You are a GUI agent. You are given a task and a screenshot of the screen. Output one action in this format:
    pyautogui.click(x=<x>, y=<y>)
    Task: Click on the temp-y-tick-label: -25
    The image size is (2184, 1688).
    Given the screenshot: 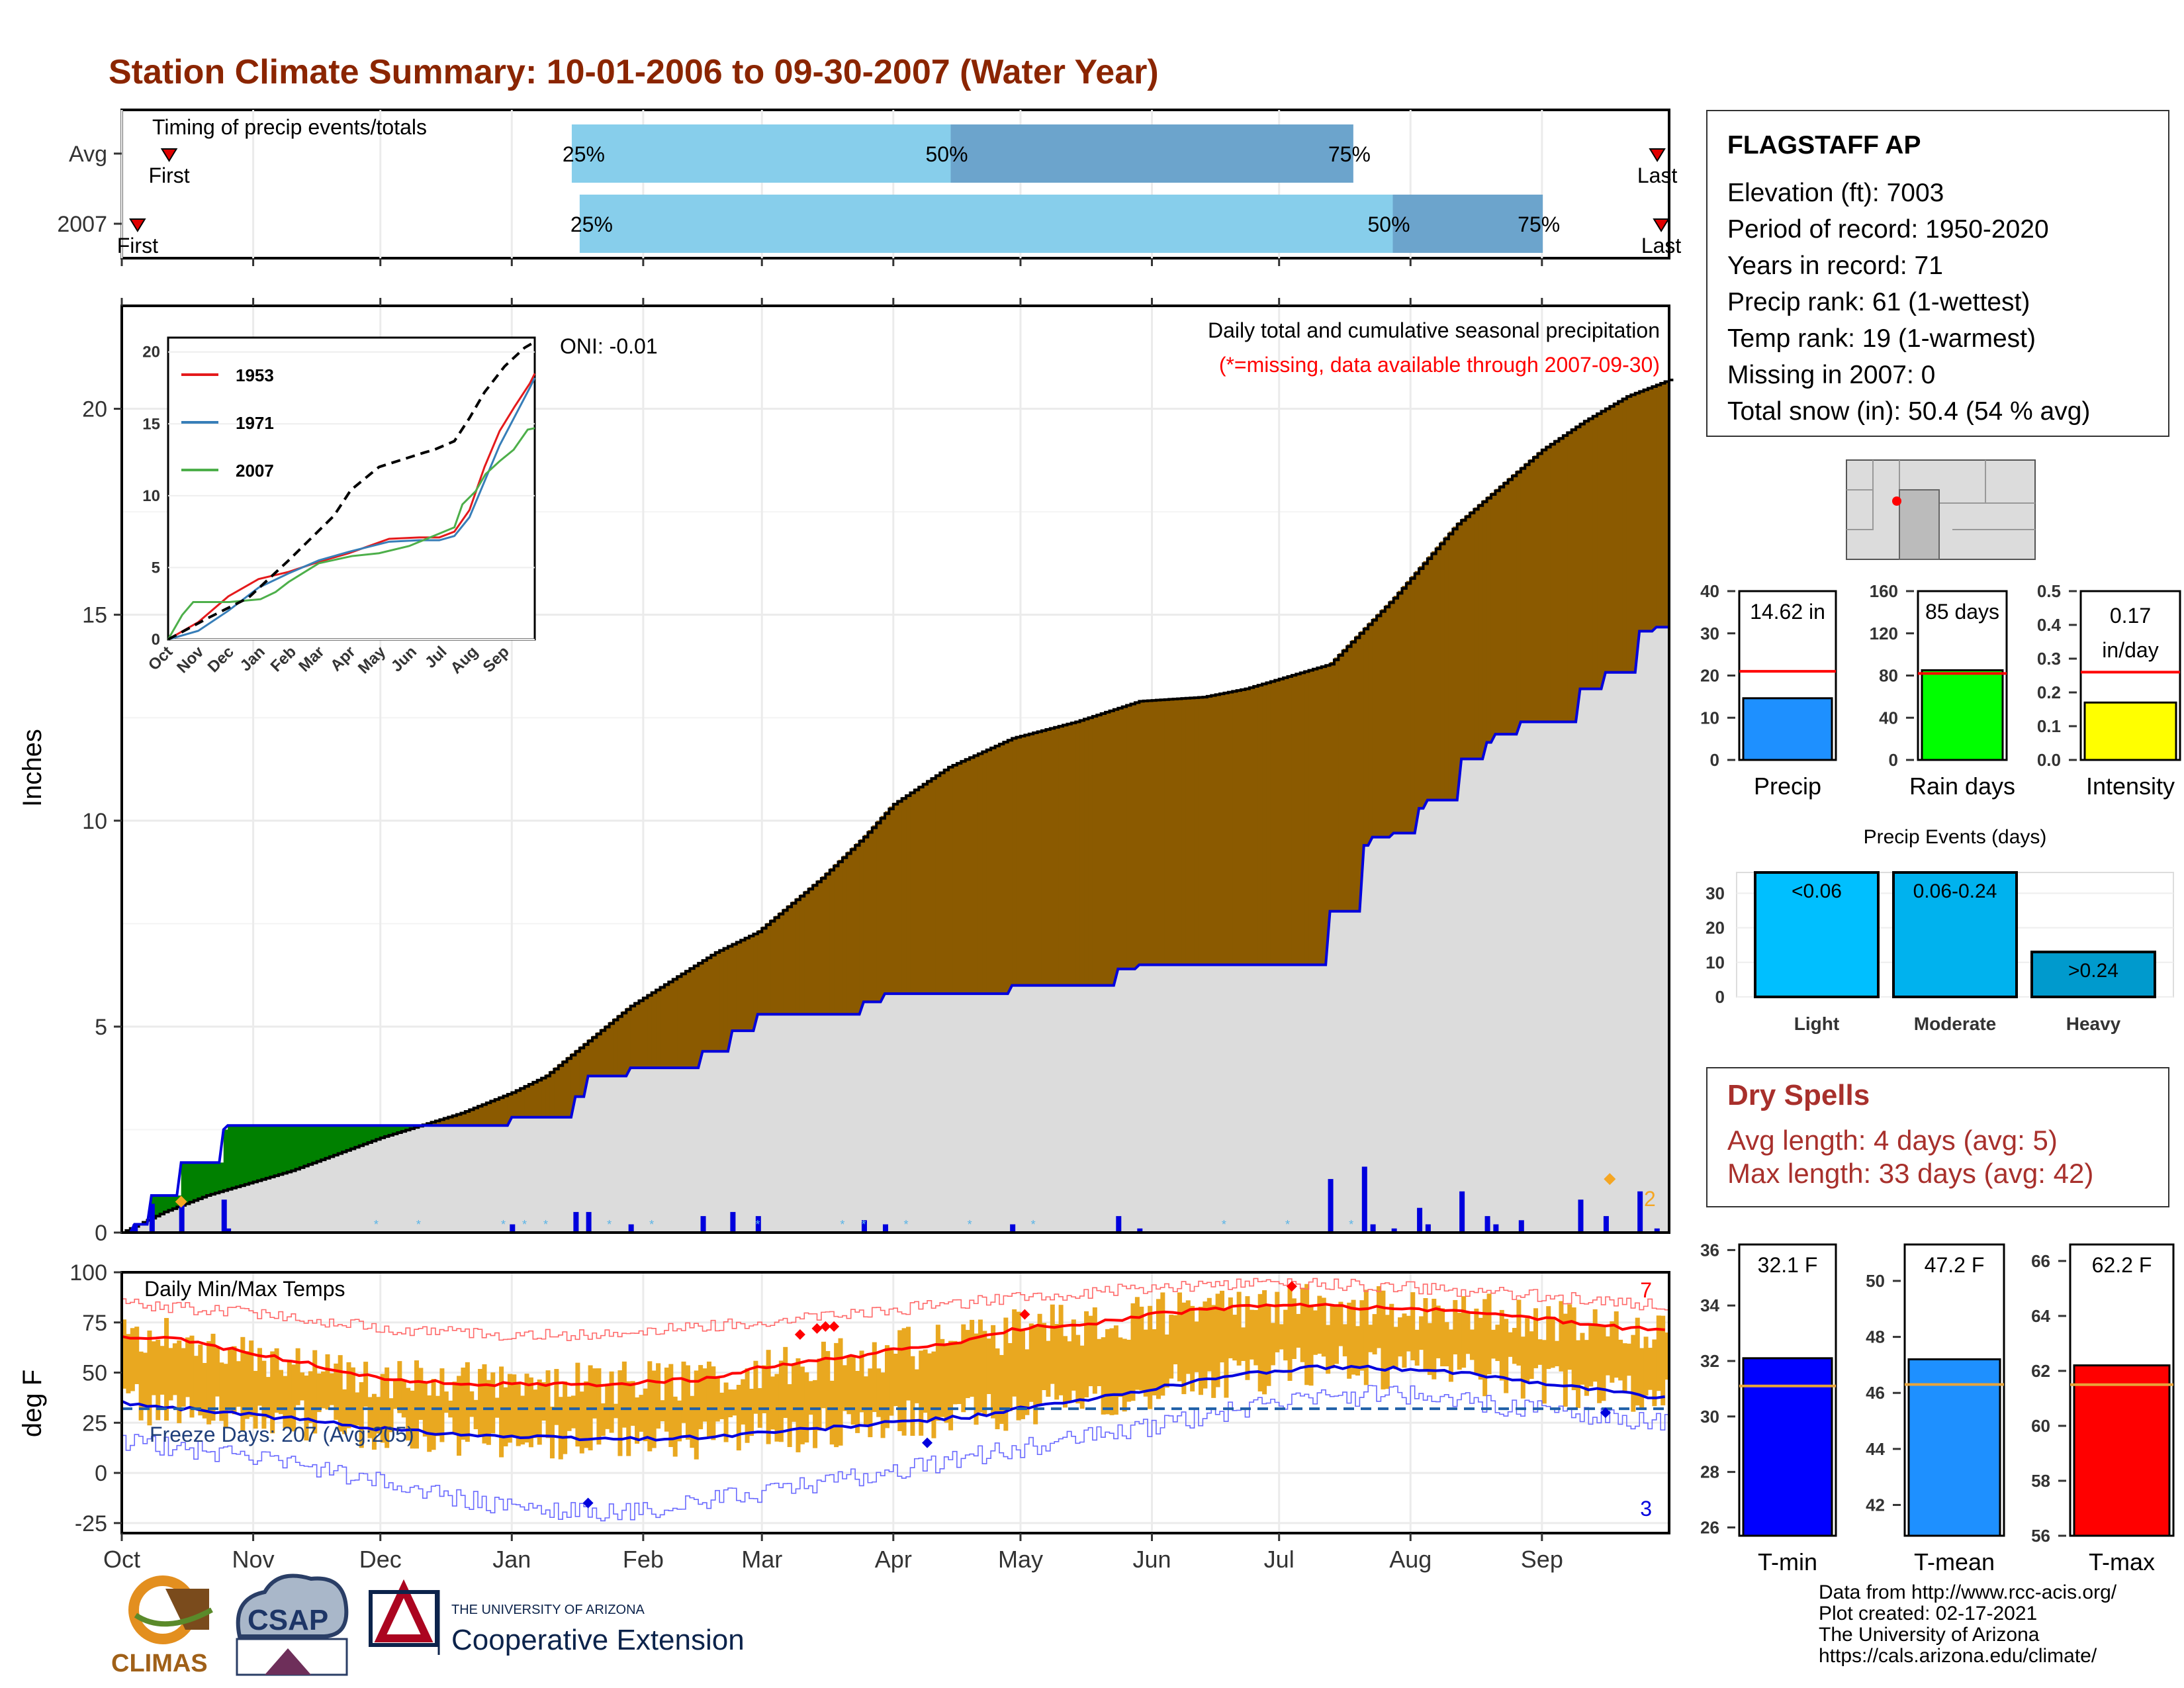 What is the action you would take?
    pyautogui.click(x=91, y=1523)
    